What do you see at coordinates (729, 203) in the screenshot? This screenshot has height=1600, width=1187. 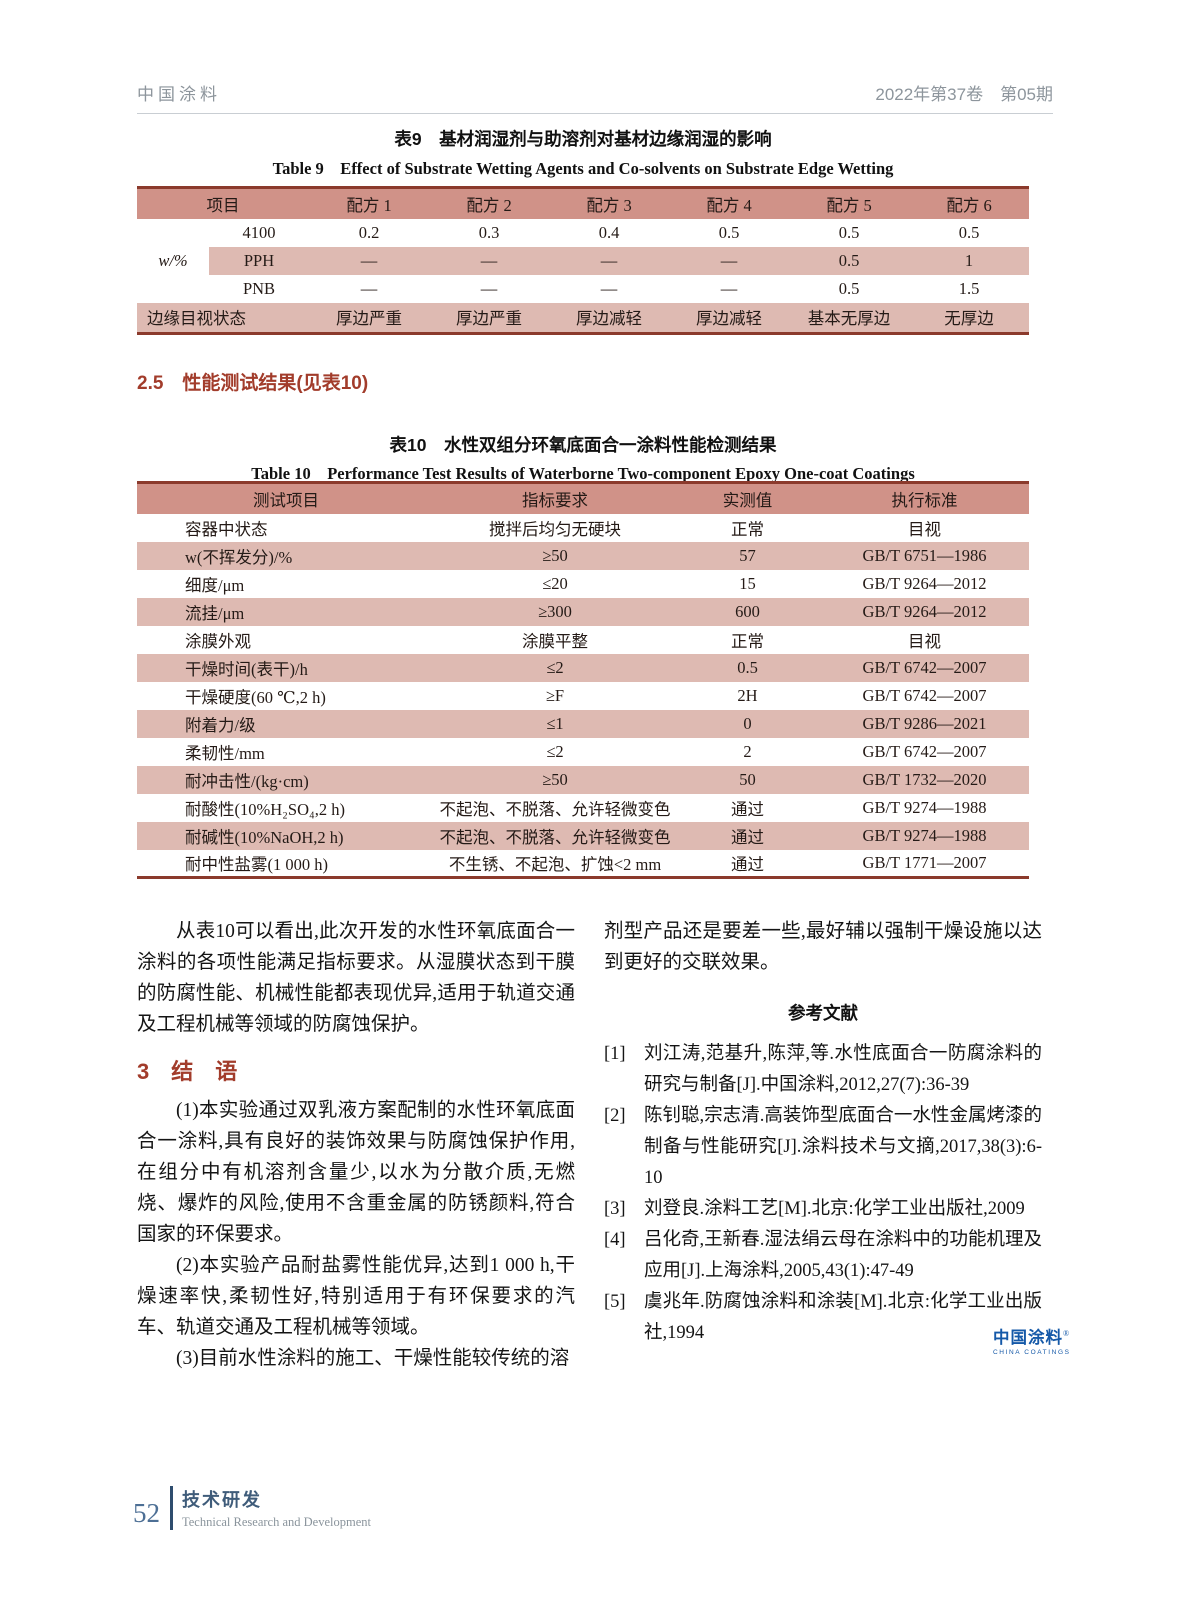 I see `table-cell: 配方 4` at bounding box center [729, 203].